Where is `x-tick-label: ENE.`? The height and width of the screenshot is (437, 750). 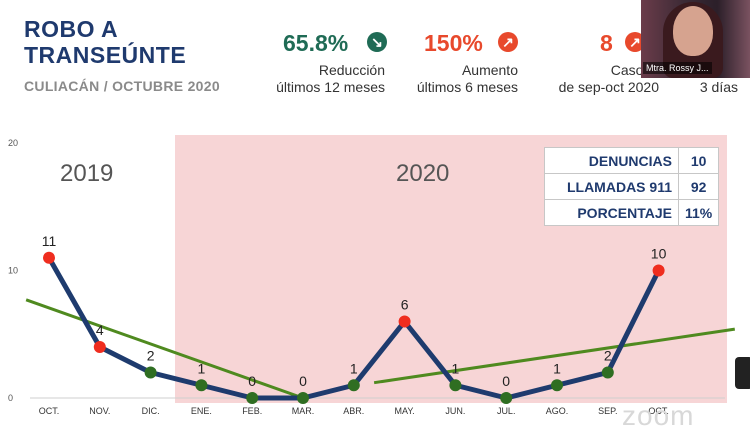 x-tick-label: ENE. is located at coordinates (201, 411).